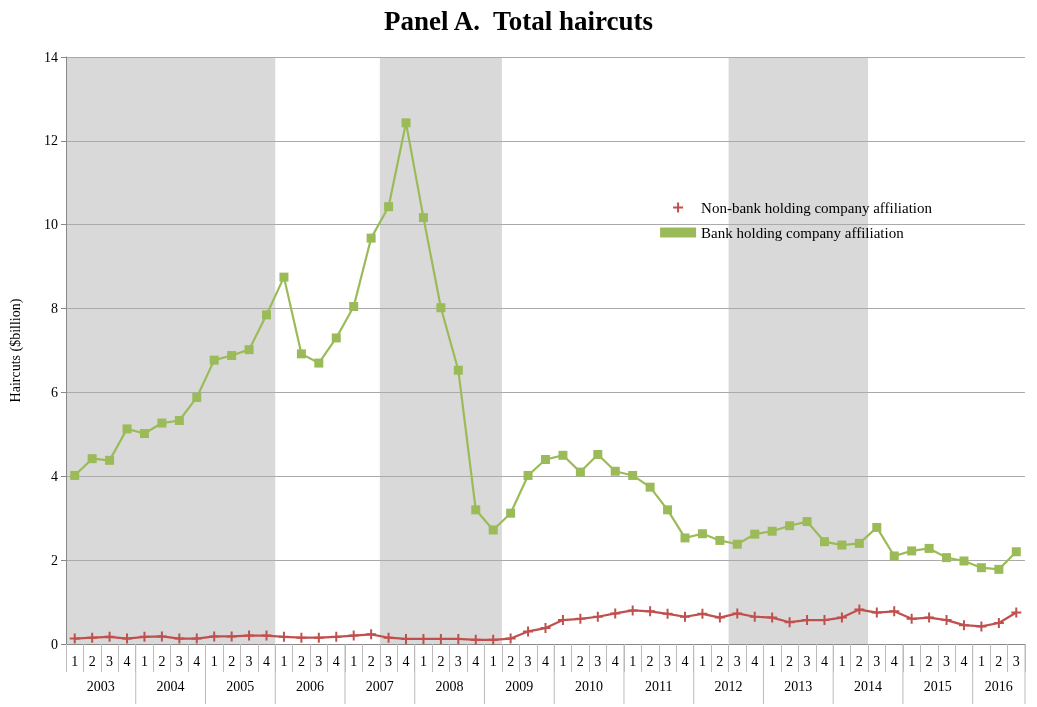 The width and height of the screenshot is (1037, 707). I want to click on y-axis-title: Haircuts ($billion), so click(15, 350).